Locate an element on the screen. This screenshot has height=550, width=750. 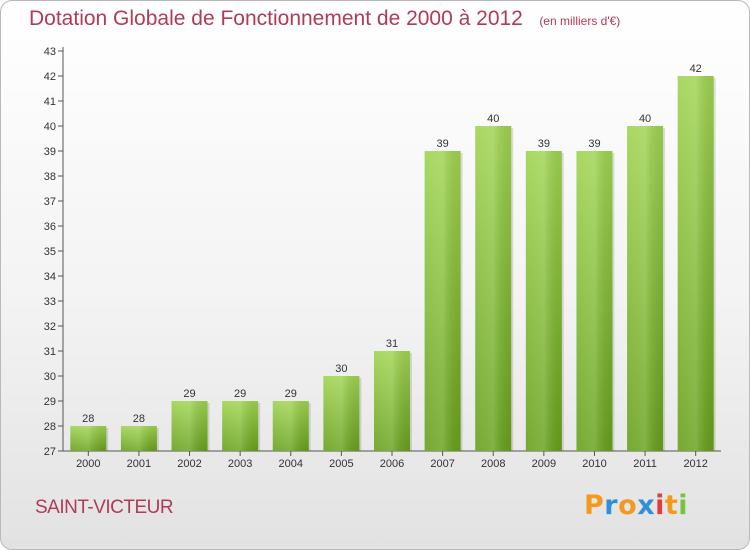
x-tick-label: 2010 is located at coordinates (594, 464).